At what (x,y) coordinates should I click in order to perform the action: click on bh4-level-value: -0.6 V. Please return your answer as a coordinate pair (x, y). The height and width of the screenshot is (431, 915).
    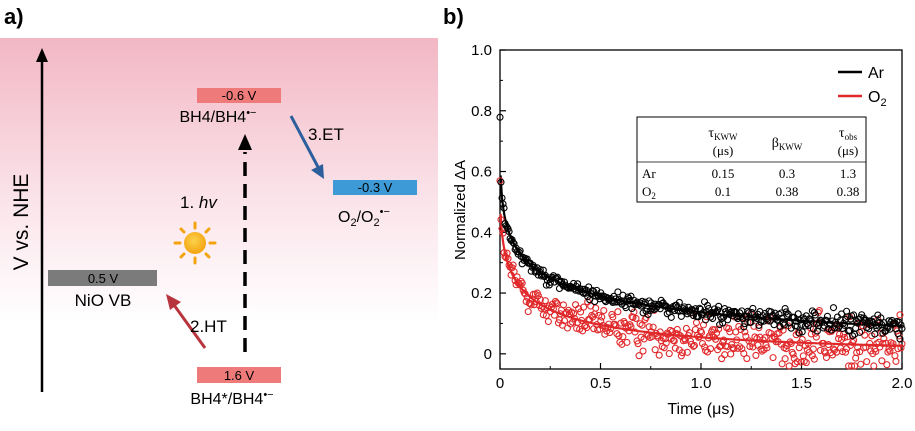
    Looking at the image, I should click on (239, 95).